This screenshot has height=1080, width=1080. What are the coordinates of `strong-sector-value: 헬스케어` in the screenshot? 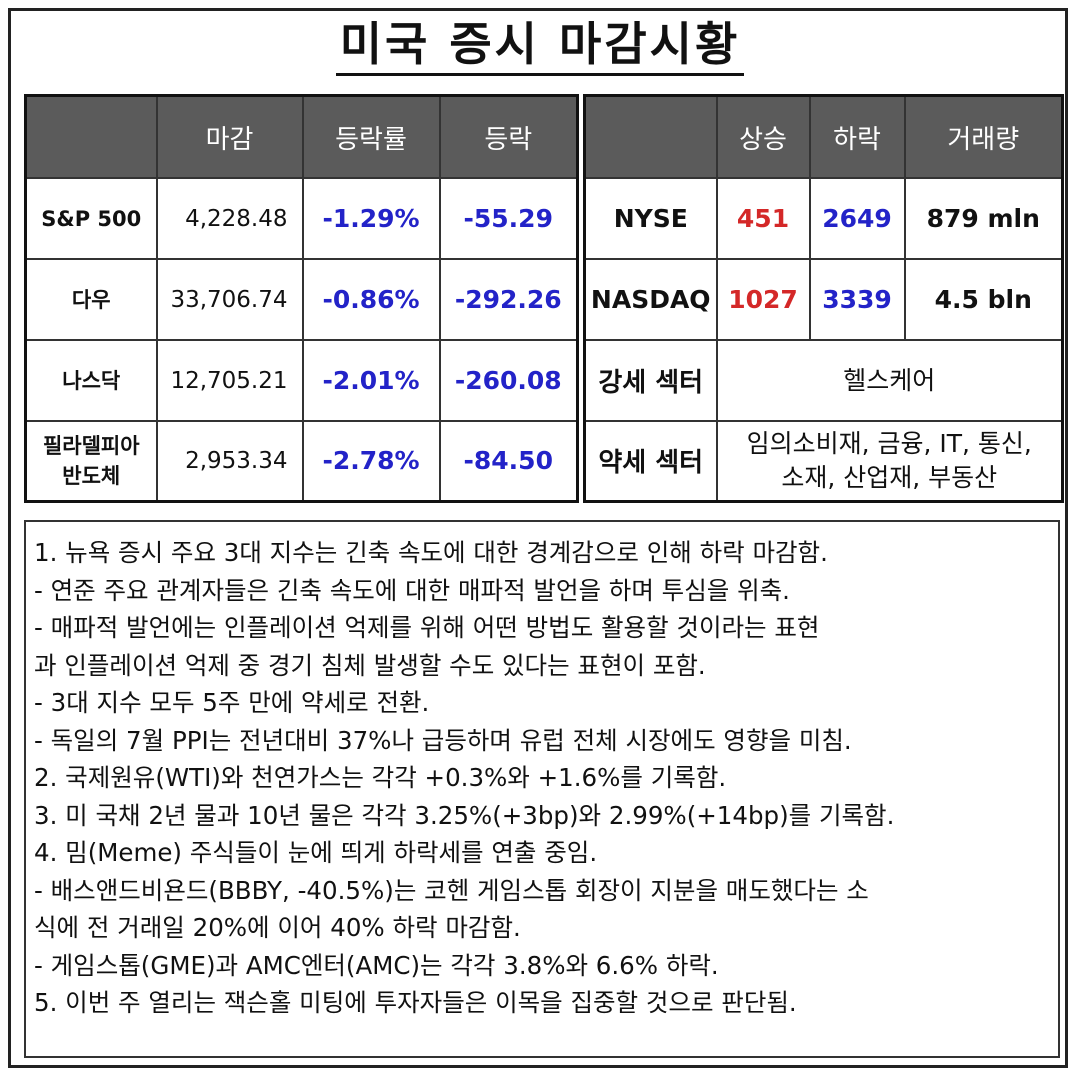 It's located at (889, 380).